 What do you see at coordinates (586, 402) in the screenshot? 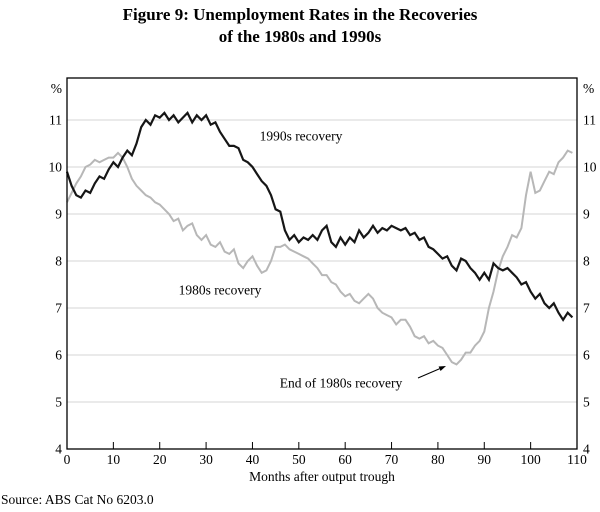
I see `y-tick-label-right-5: 5` at bounding box center [586, 402].